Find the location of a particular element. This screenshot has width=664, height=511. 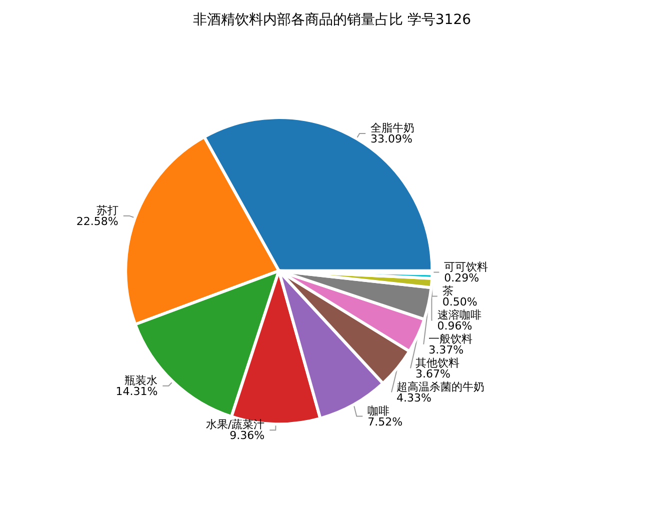

slice-label: 水果/蔬菜汁 is located at coordinates (235, 425).